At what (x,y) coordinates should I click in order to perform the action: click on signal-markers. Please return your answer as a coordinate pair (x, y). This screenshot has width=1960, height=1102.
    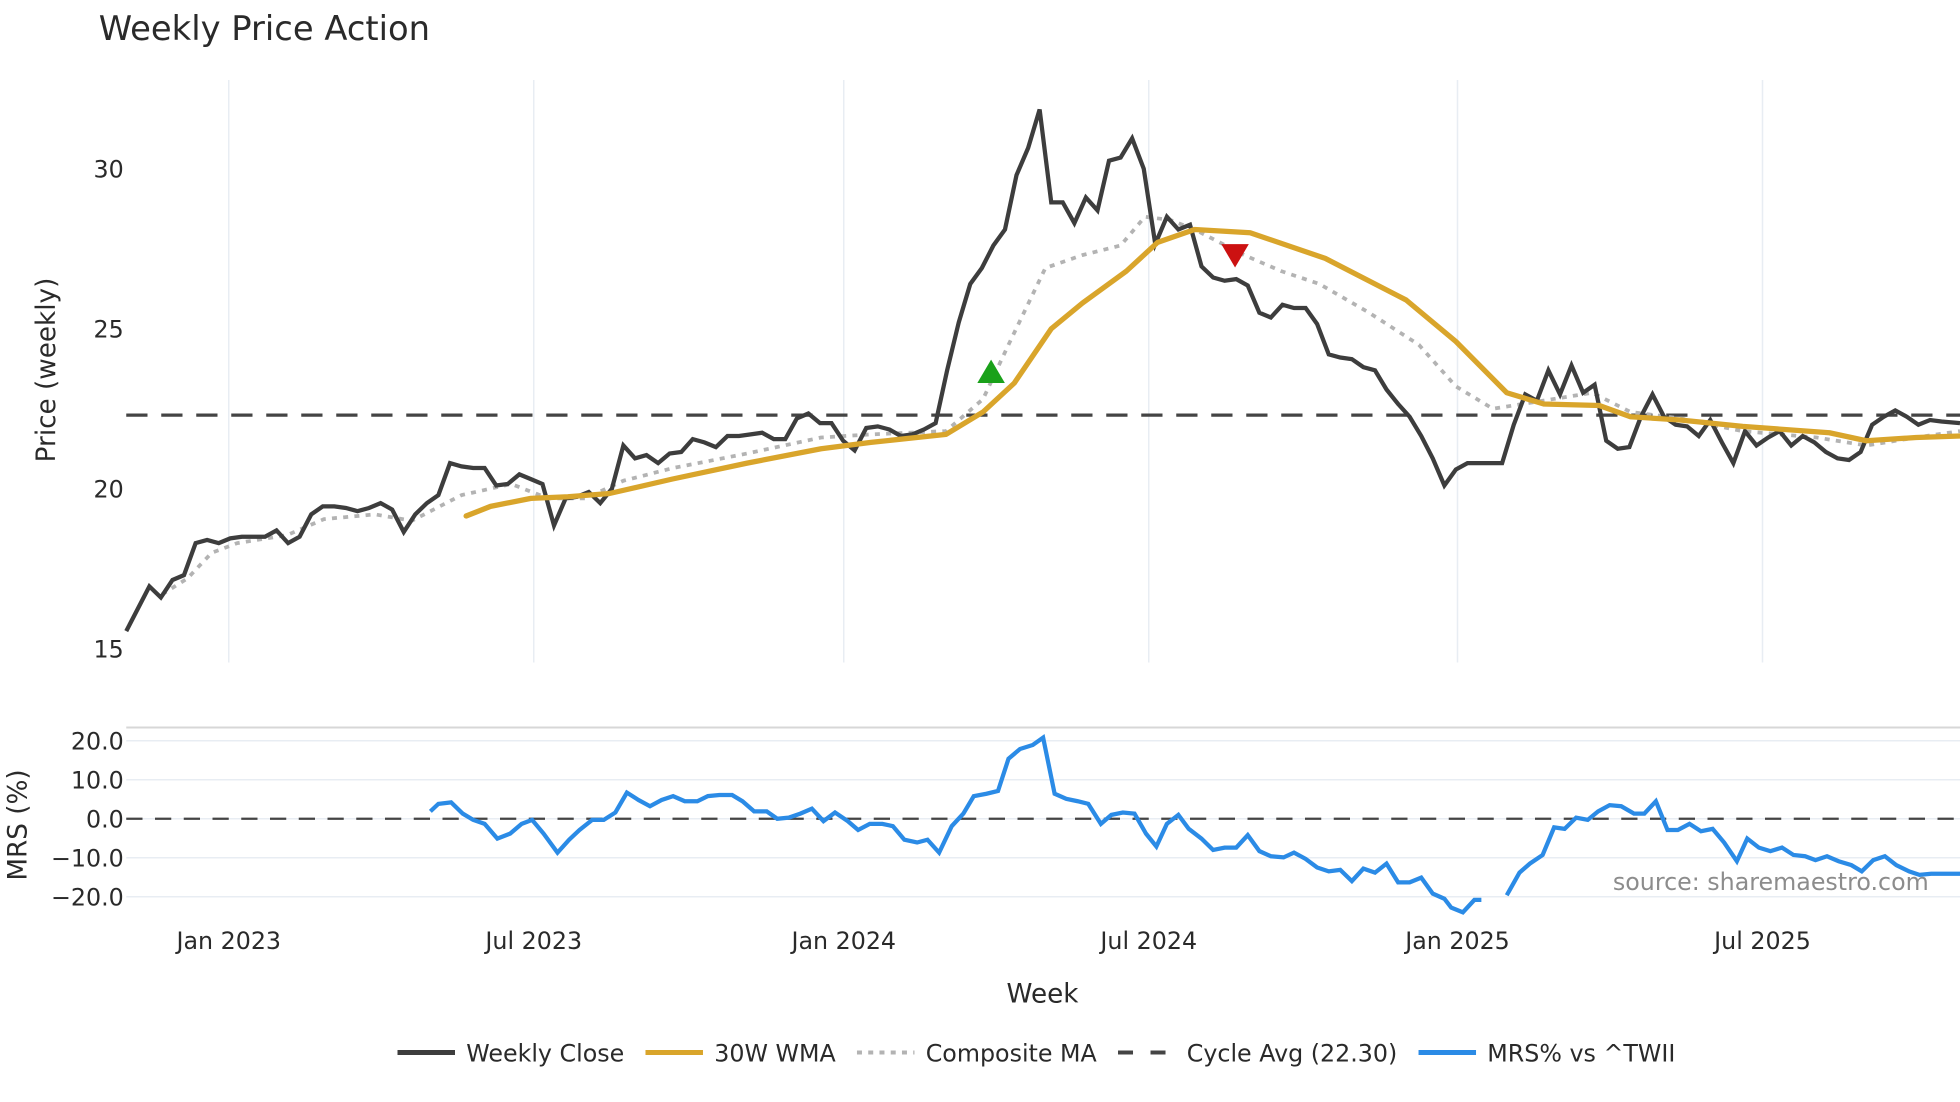
    Looking at the image, I should click on (1113, 313).